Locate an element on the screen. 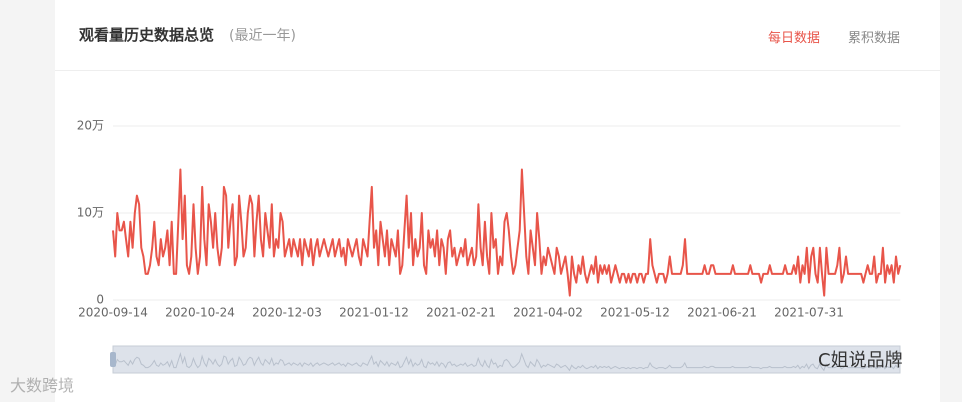  x-tick-label: 2021-07-31 is located at coordinates (809, 313).